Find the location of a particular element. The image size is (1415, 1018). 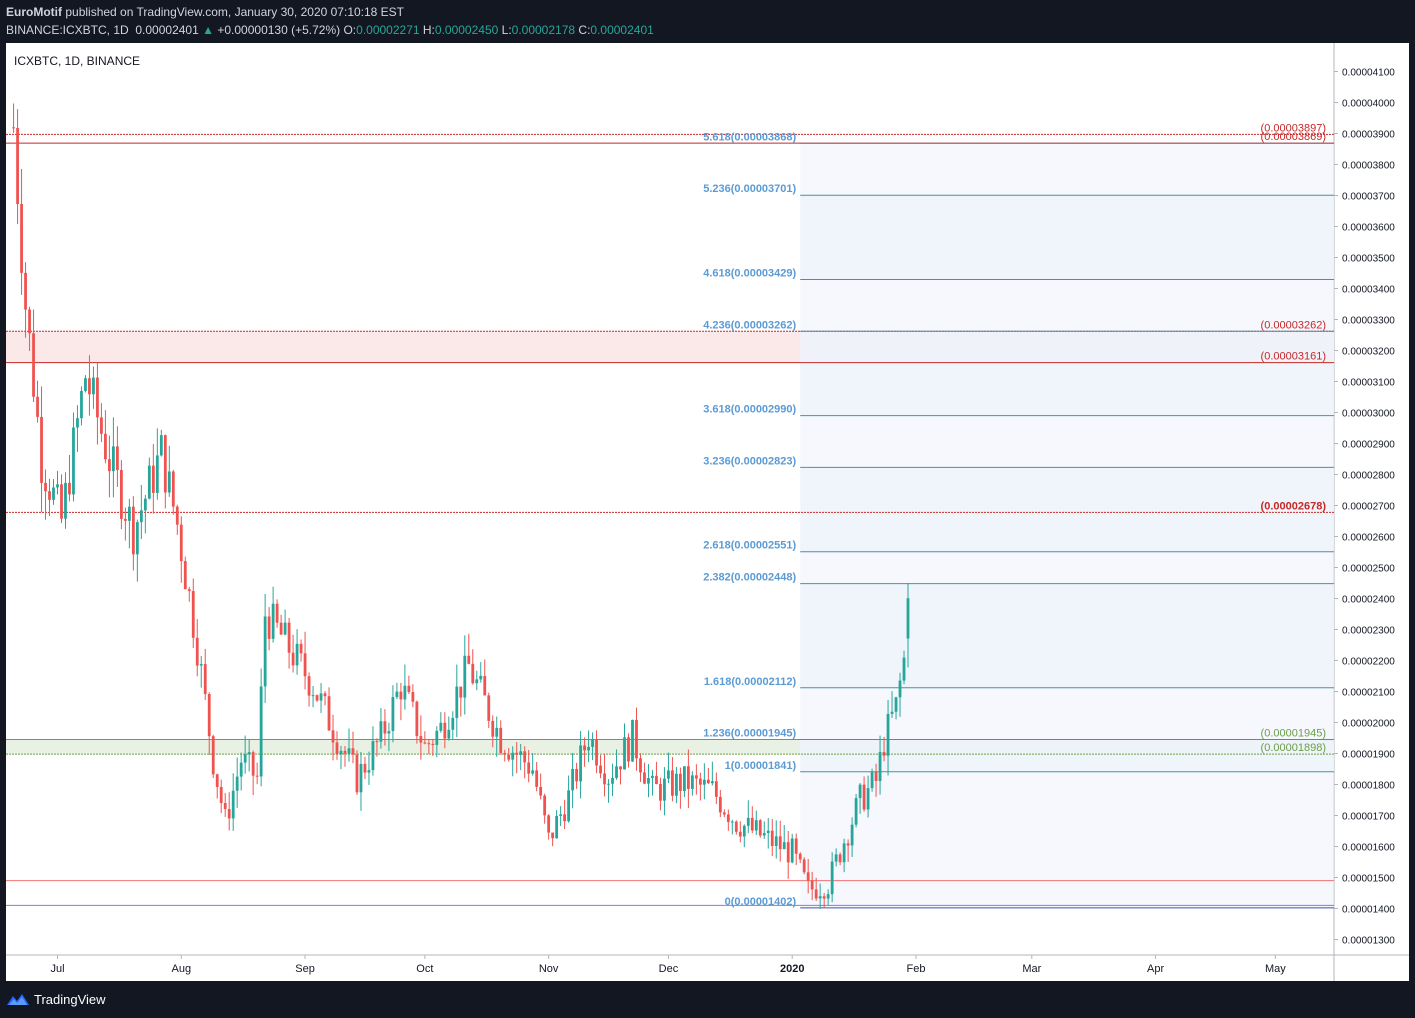

y-tick-label-0: 0.00001300 is located at coordinates (1368, 941).